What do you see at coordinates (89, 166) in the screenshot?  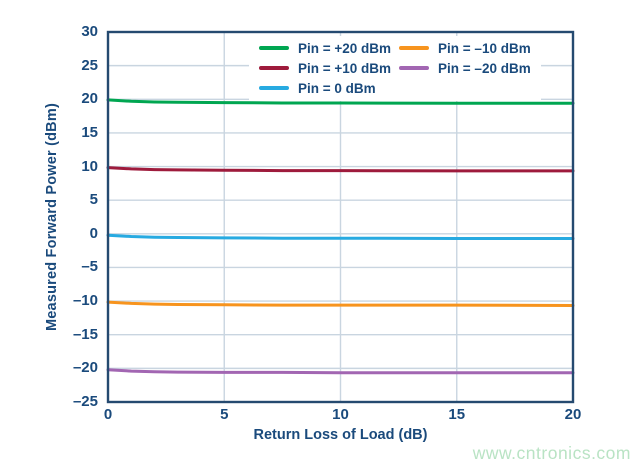 I see `y-tick-label: 10` at bounding box center [89, 166].